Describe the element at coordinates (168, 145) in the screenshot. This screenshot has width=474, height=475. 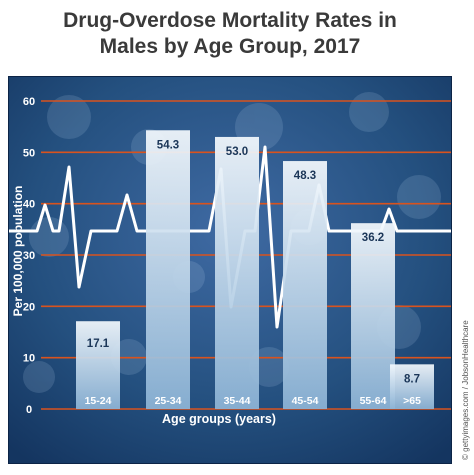
I see `data-label-25-34: 54.3` at that location.